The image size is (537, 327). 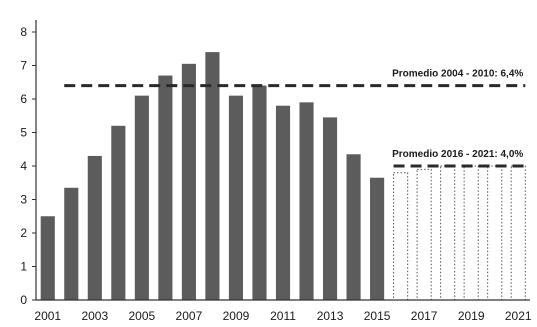 I want to click on x-tick-label-2007: 2007, so click(x=189, y=316).